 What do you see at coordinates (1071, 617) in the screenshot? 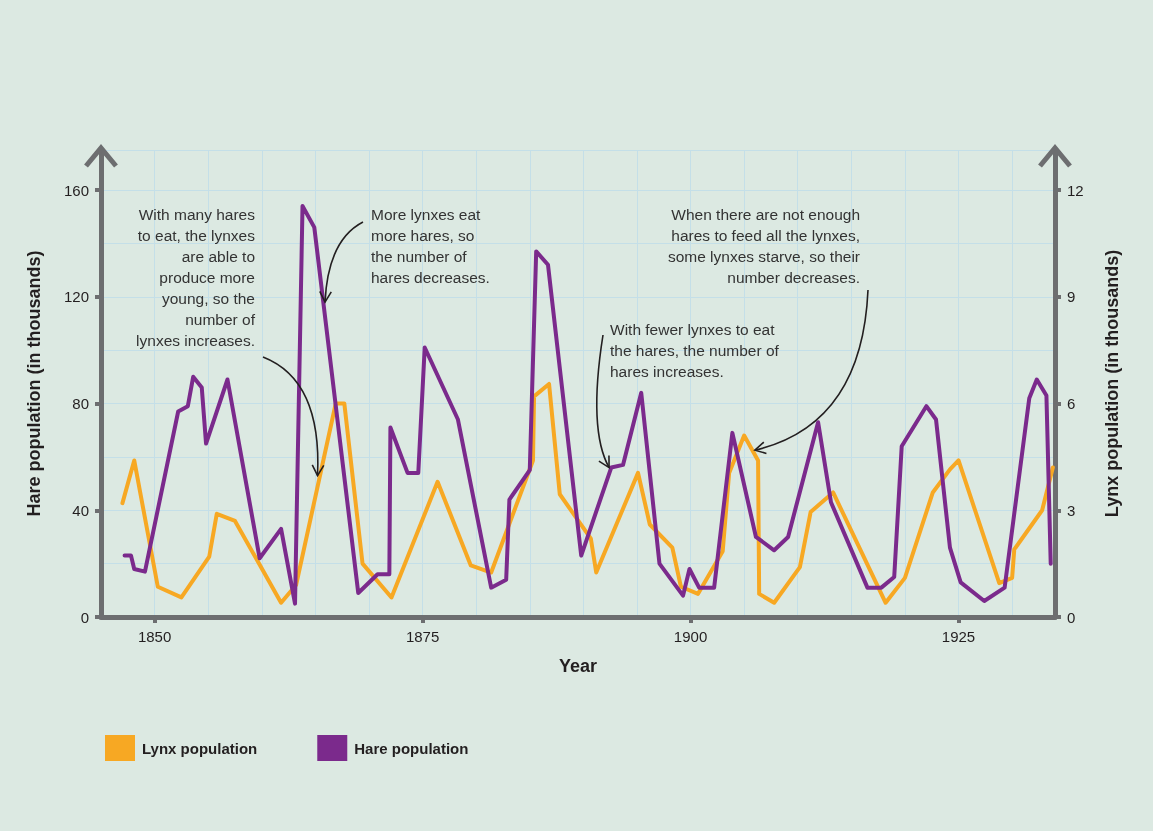
I see `y2-tick-label: 0` at bounding box center [1071, 617].